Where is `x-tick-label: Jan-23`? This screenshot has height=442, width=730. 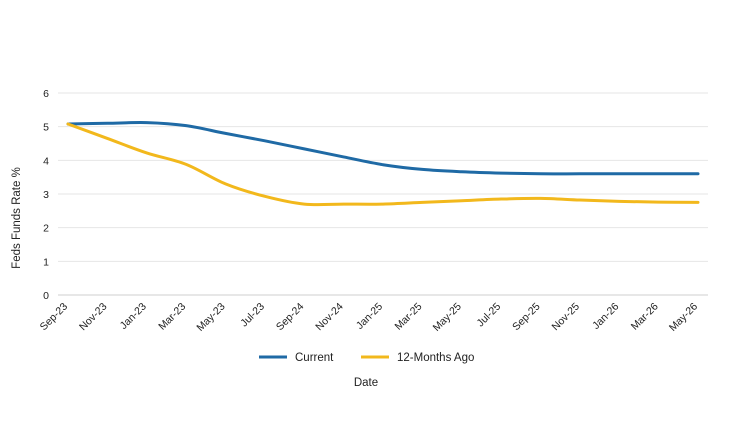
x-tick-label: Jan-23 is located at coordinates (133, 316).